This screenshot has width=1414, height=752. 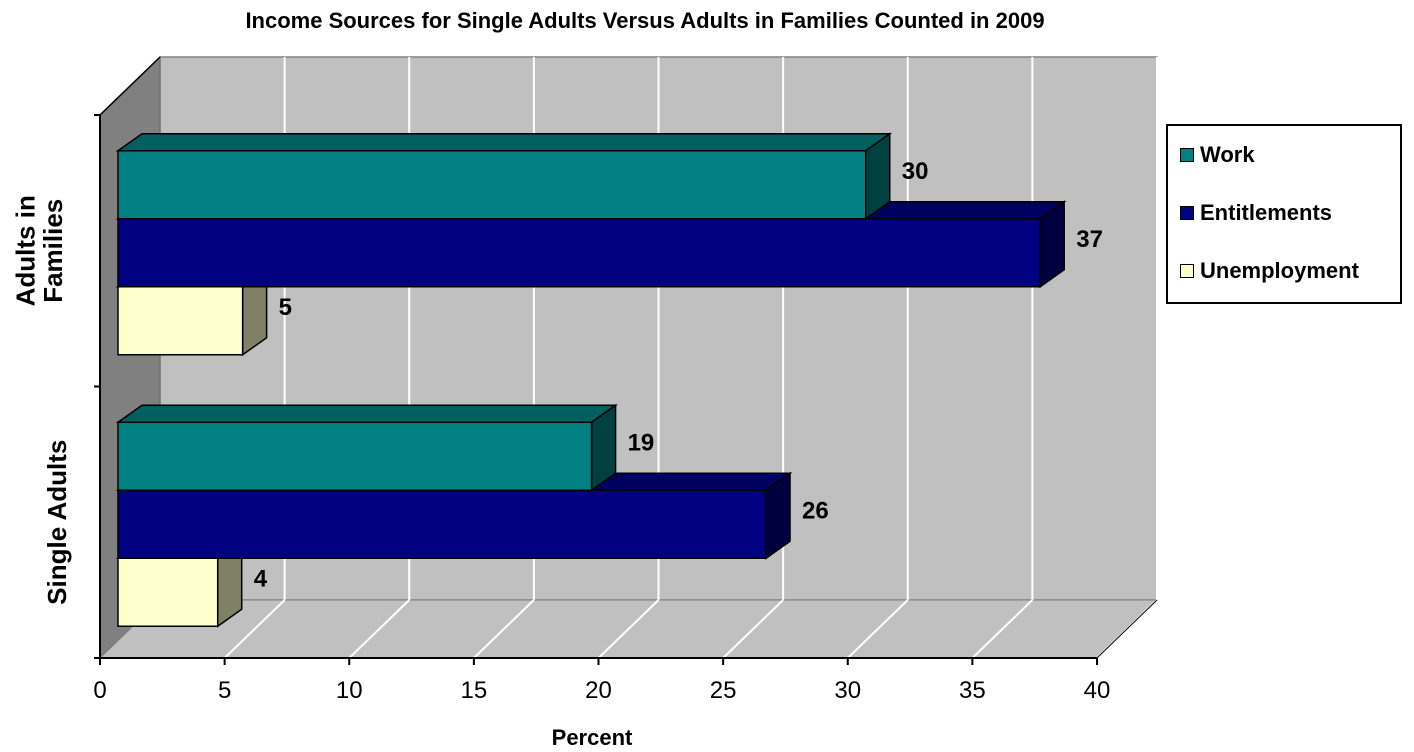 I want to click on legend-item: Work, so click(x=1217, y=155).